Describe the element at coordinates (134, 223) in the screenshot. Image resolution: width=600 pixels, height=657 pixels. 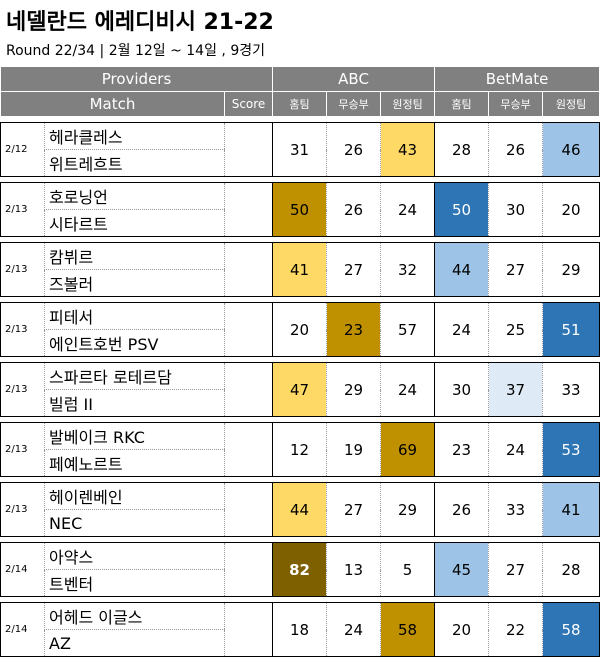
I see `away-team: 시타르트` at that location.